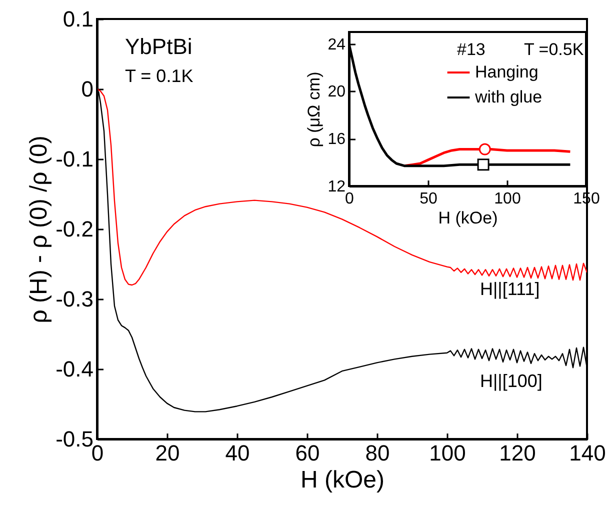  I want to click on x-tick-label: 140, so click(587, 453).